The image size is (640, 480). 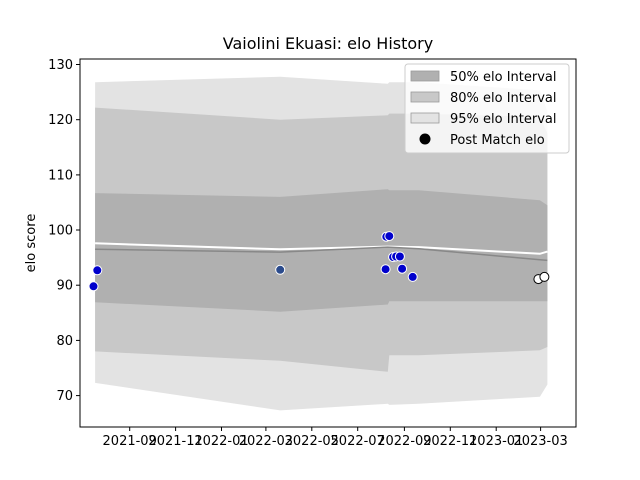 I want to click on y-tick-label: 110, so click(x=60, y=175).